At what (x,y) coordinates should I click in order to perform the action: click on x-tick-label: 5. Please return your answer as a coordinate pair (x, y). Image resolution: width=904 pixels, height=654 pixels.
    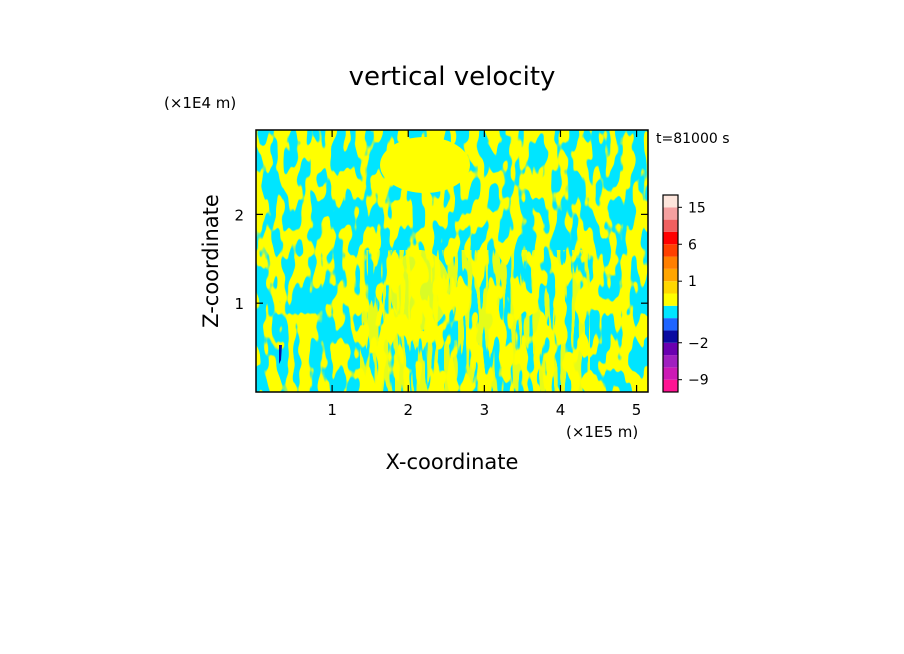
    Looking at the image, I should click on (637, 410).